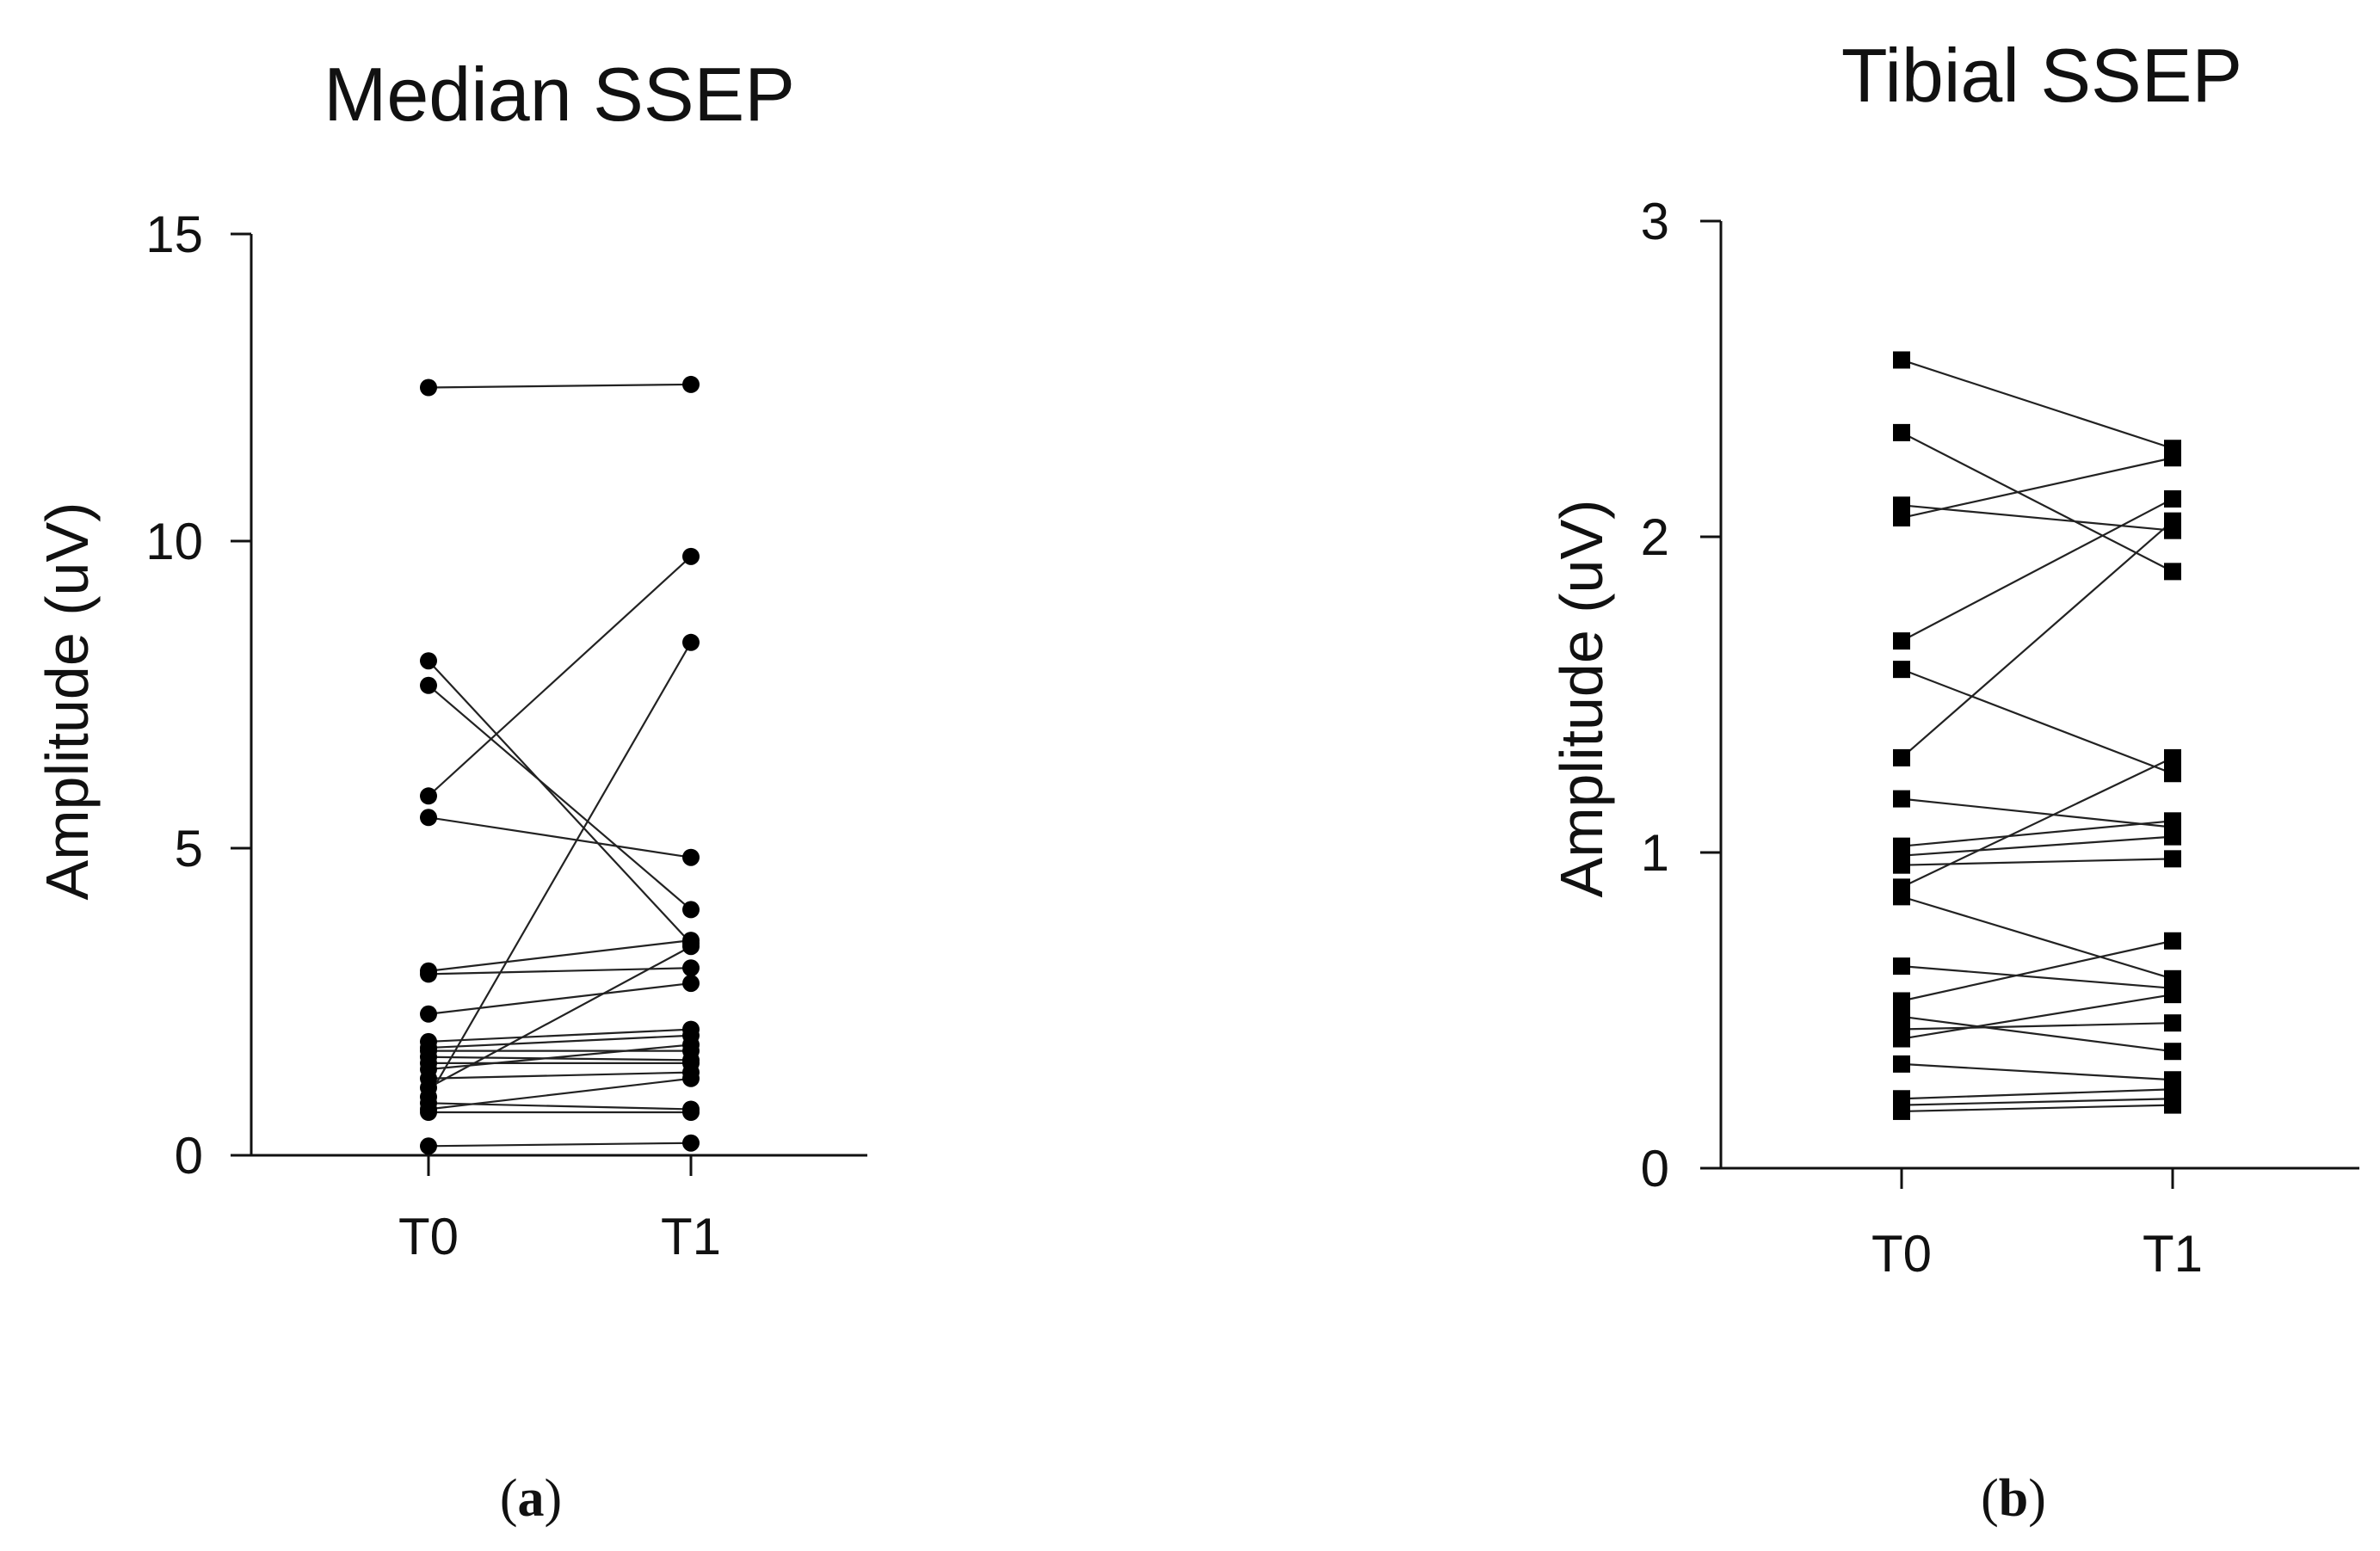 The height and width of the screenshot is (1551, 2380). I want to click on panel-caption-b: (b), so click(2014, 1498).